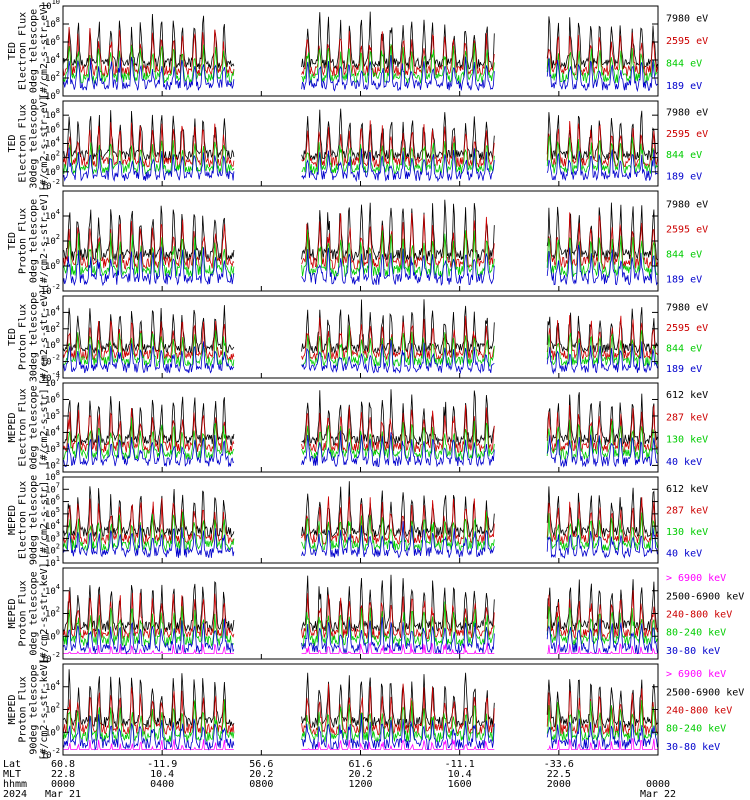 The image size is (750, 800). What do you see at coordinates (15, 794) in the screenshot?
I see `time-axis-row-label: 2024` at bounding box center [15, 794].